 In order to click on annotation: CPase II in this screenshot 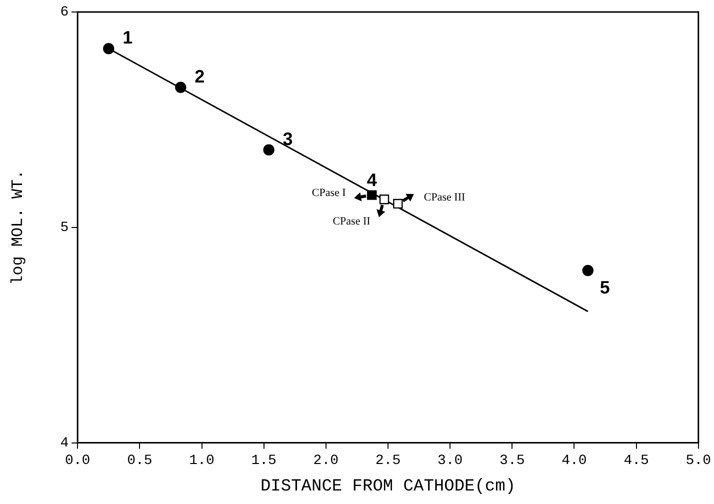, I will do `click(351, 221)`.